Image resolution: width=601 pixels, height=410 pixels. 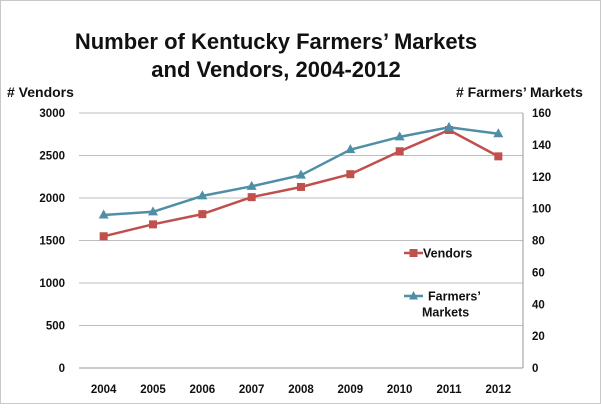 I want to click on y-right-tick-label: 40, so click(x=538, y=305).